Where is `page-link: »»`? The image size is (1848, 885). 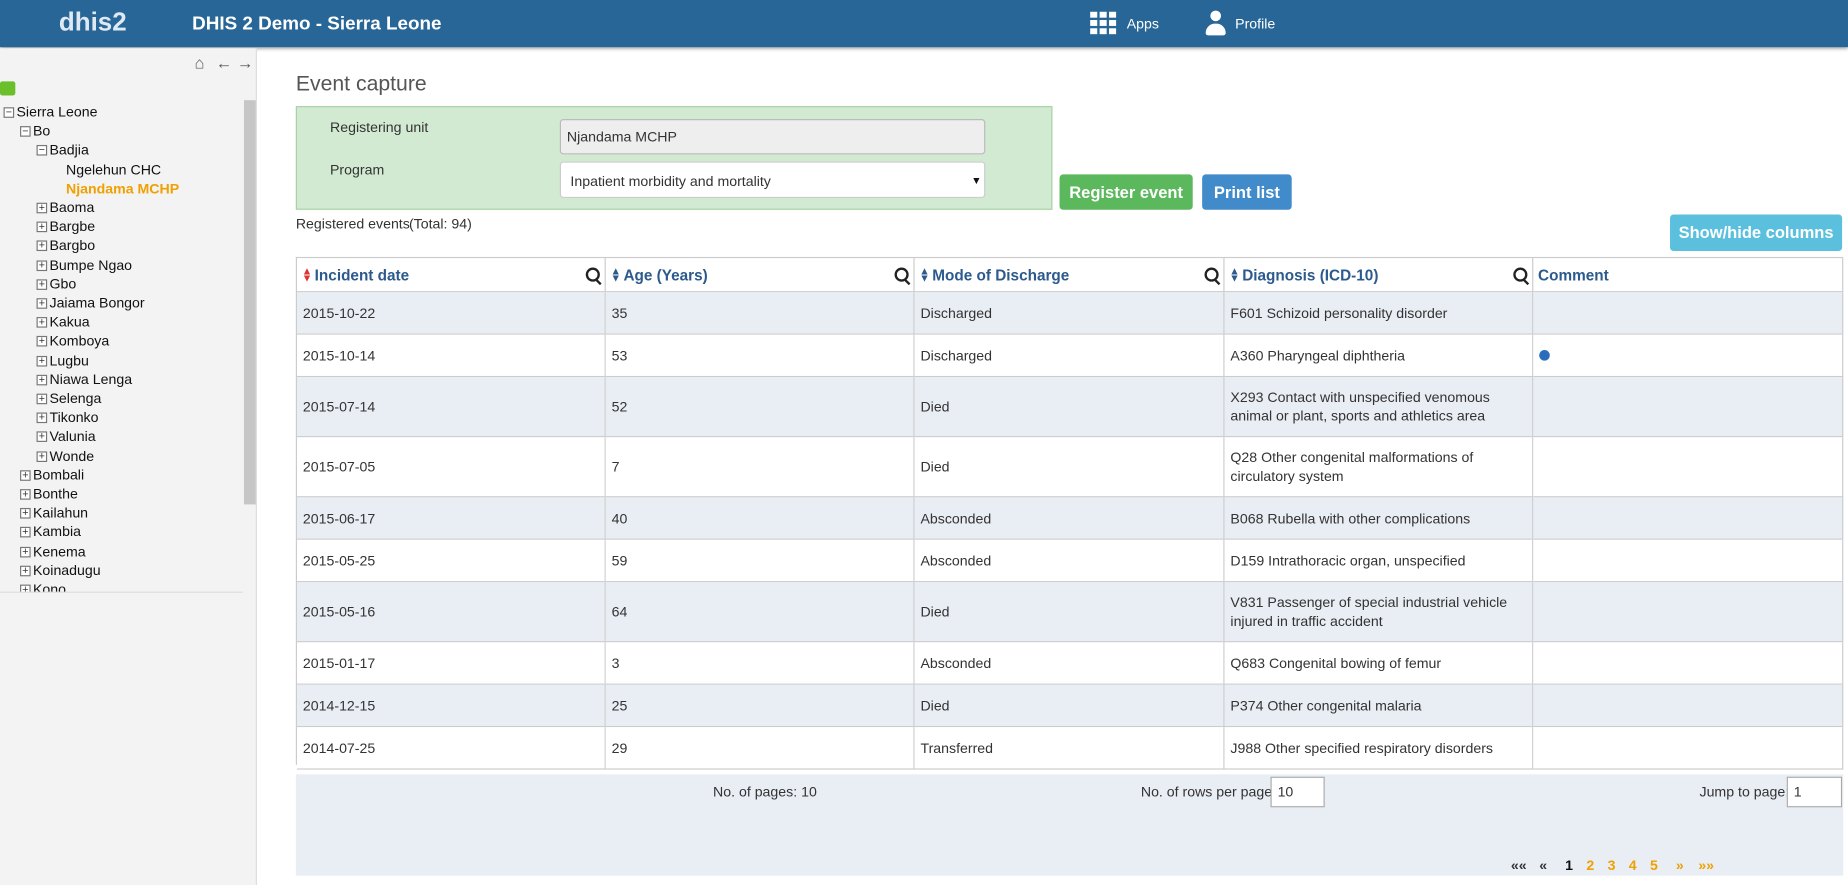
page-link: »» is located at coordinates (1706, 865).